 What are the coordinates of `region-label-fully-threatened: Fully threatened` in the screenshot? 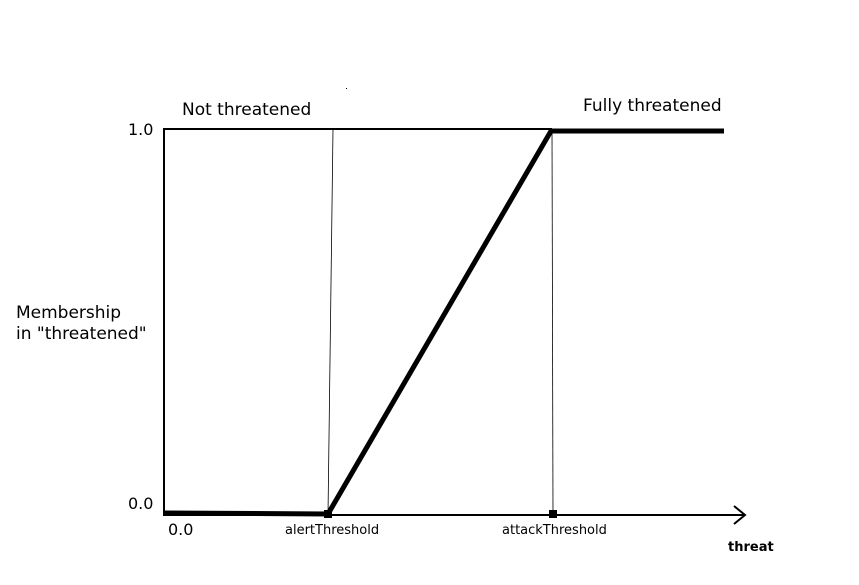 It's located at (652, 106).